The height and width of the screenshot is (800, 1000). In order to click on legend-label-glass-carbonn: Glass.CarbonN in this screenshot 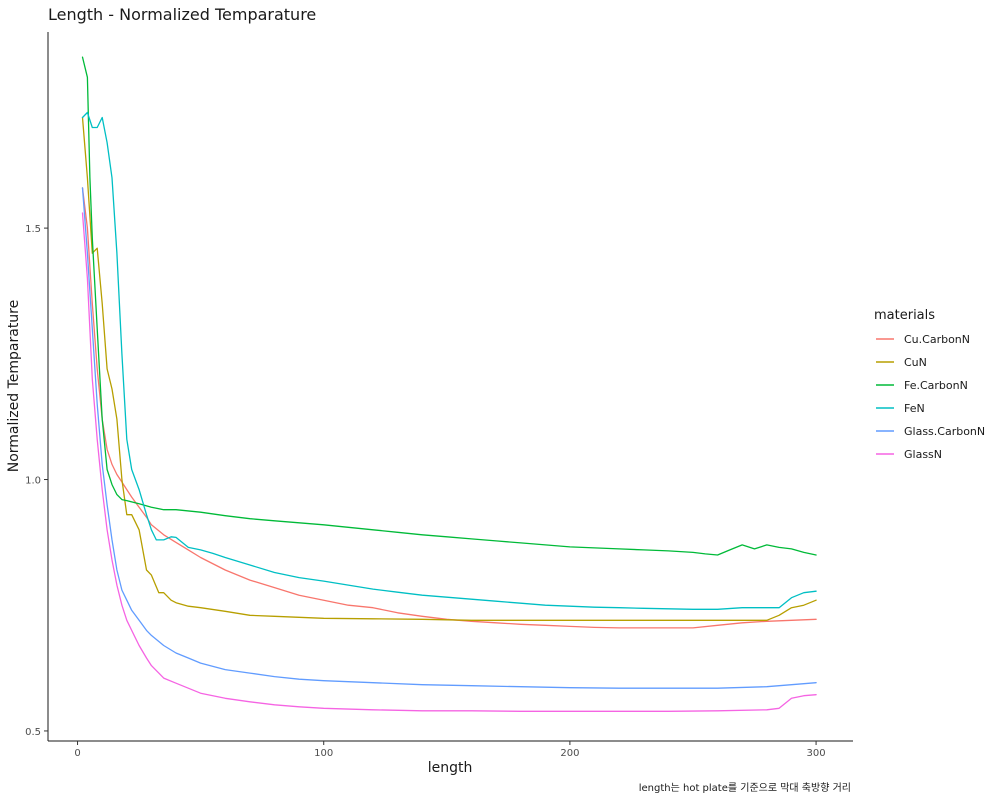, I will do `click(944, 431)`.